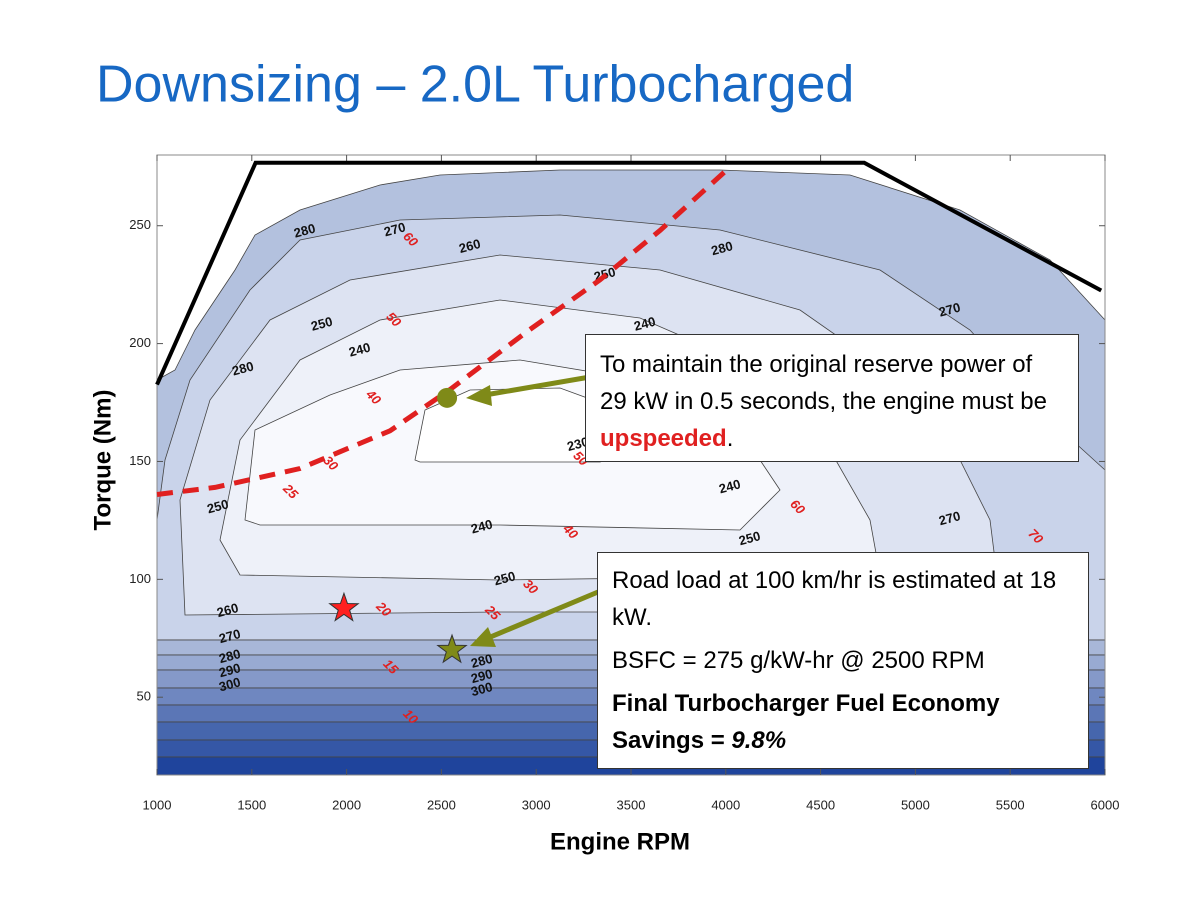 Image resolution: width=1200 pixels, height=900 pixels. What do you see at coordinates (725, 804) in the screenshot?
I see `x-tick-label: 4000` at bounding box center [725, 804].